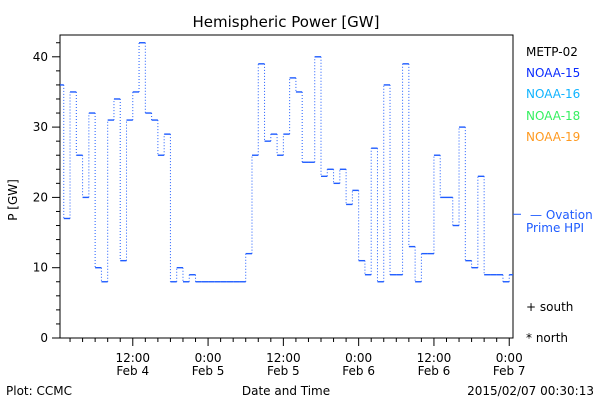 This screenshot has height=400, width=600. I want to click on legend-ovation-line1: — Ovation, so click(561, 215).